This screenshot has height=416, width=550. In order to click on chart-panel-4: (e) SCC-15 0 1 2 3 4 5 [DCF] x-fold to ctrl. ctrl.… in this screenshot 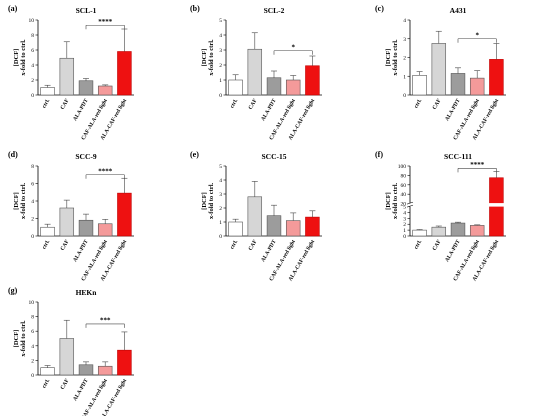, I will do `click(256, 216)`.